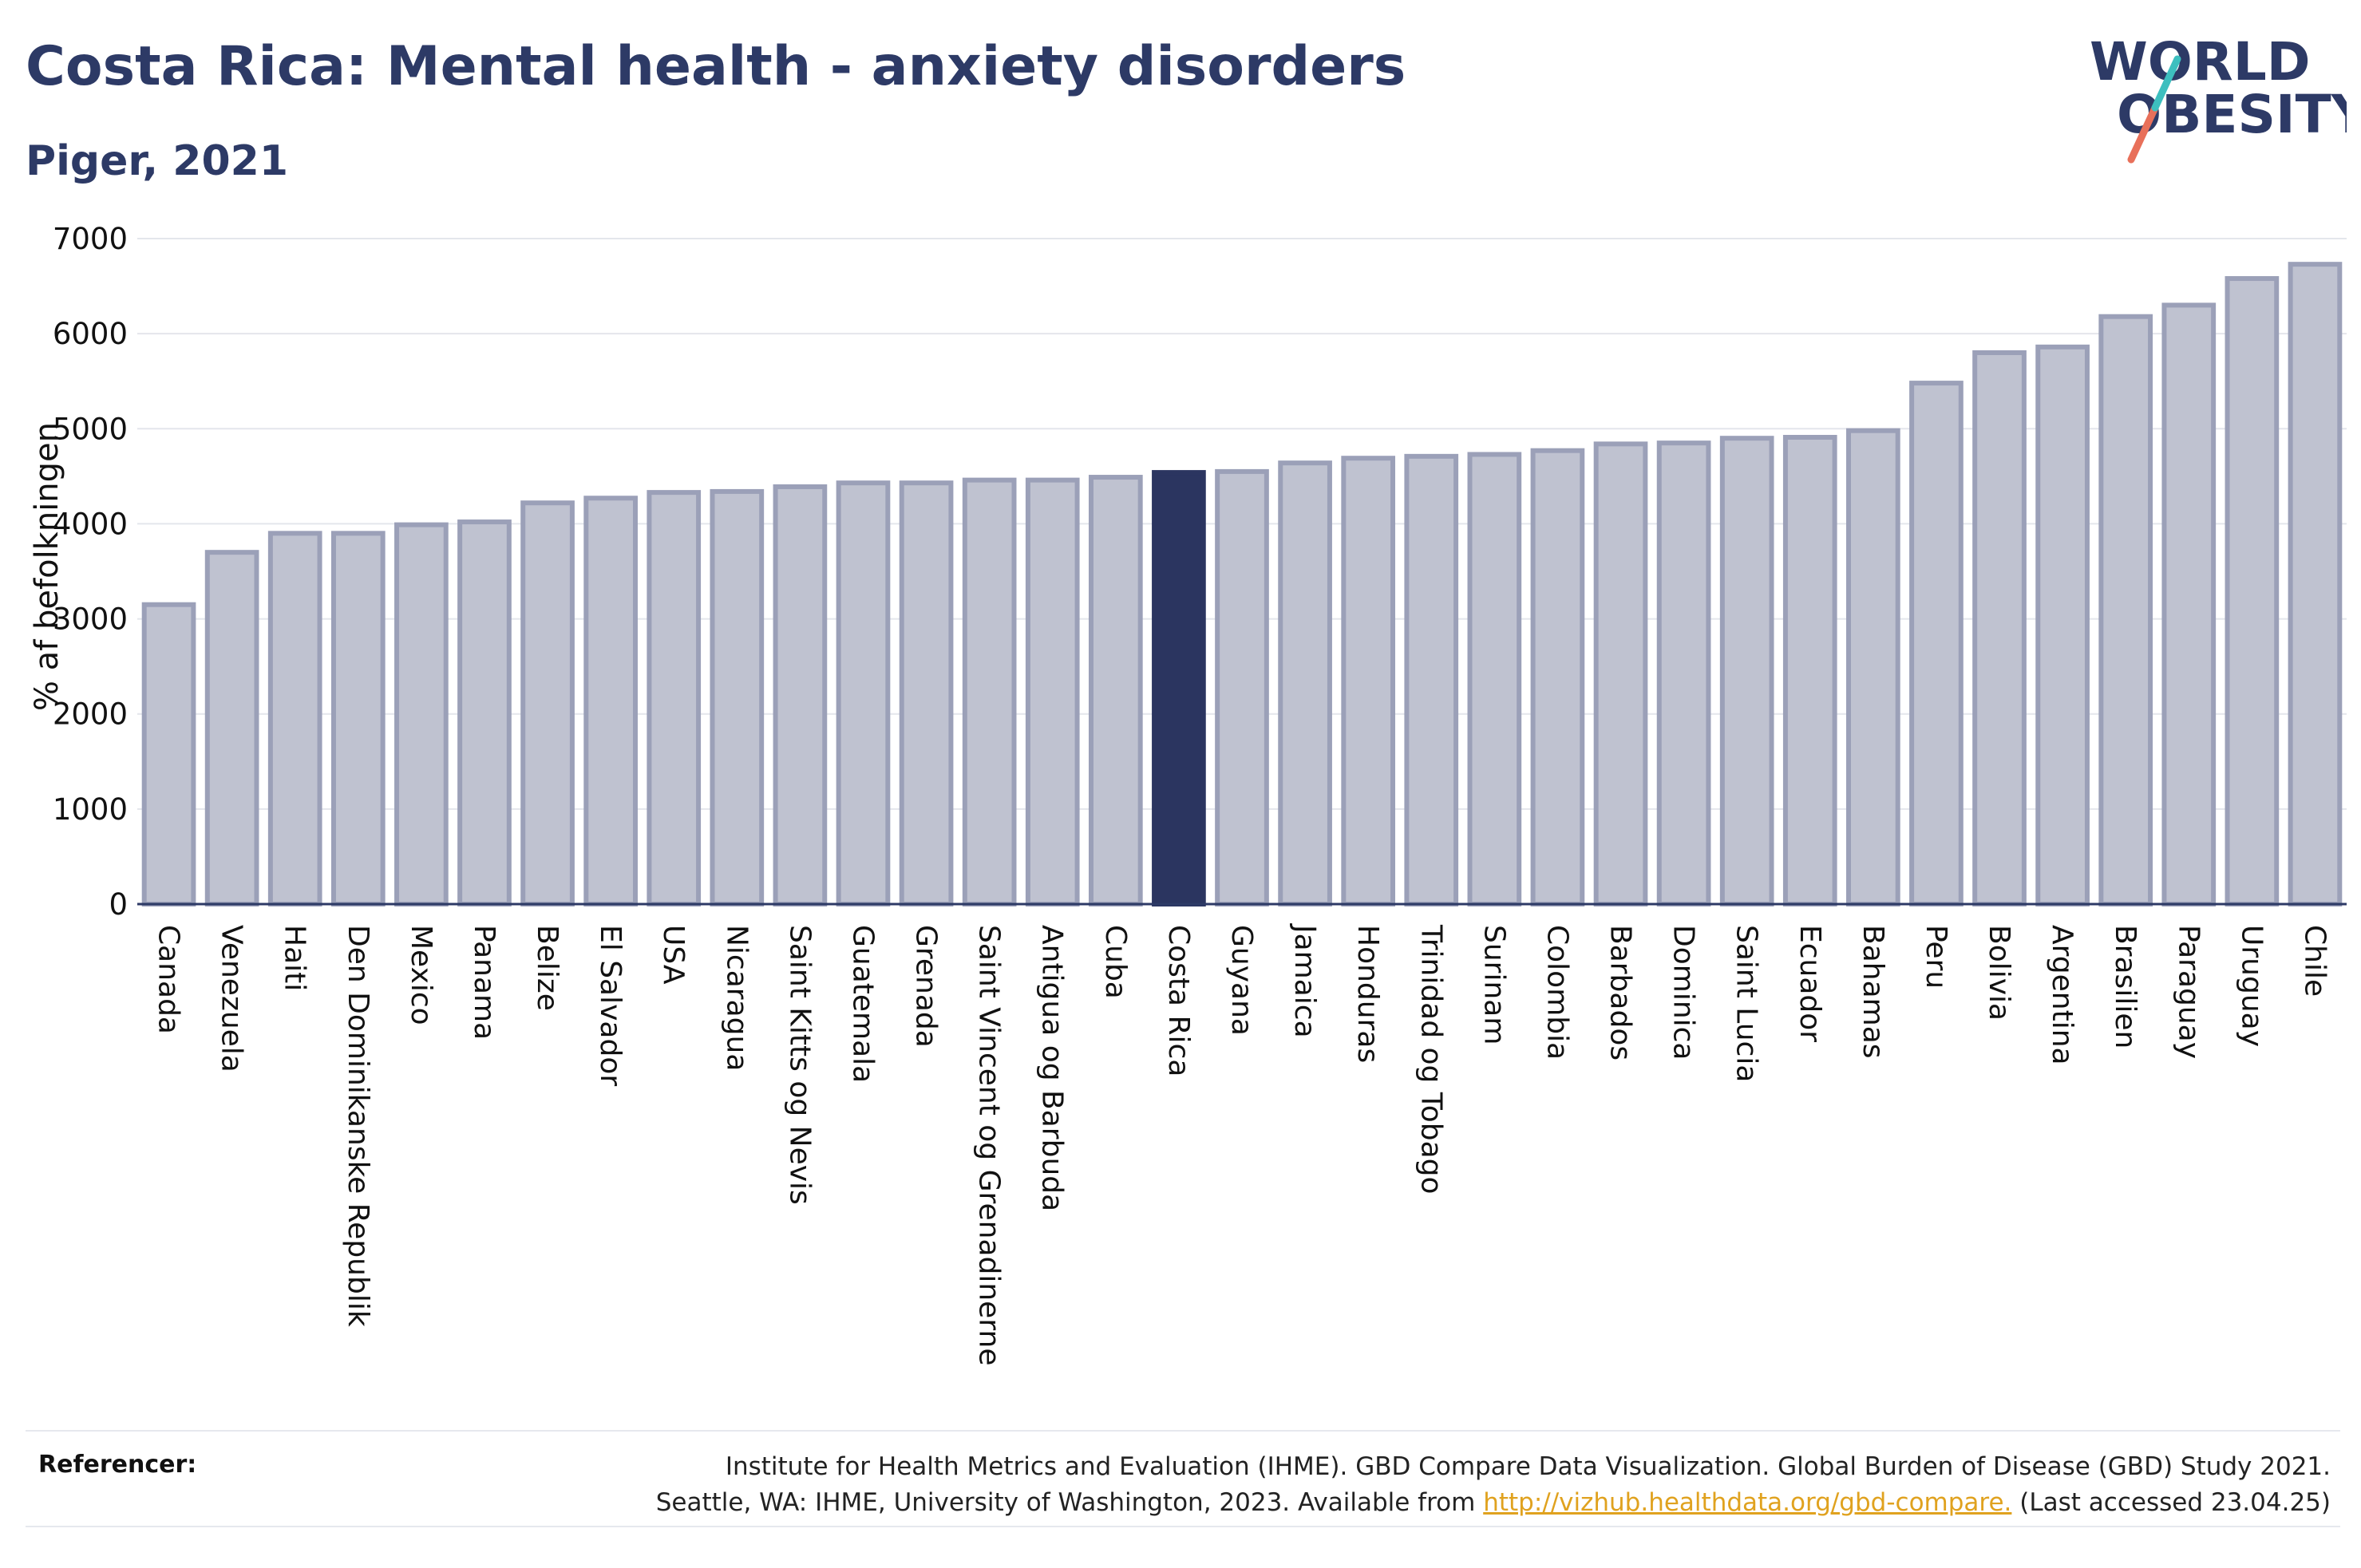 The width and height of the screenshot is (2361, 1568). I want to click on x-tick-label: Uruguay, so click(2251, 986).